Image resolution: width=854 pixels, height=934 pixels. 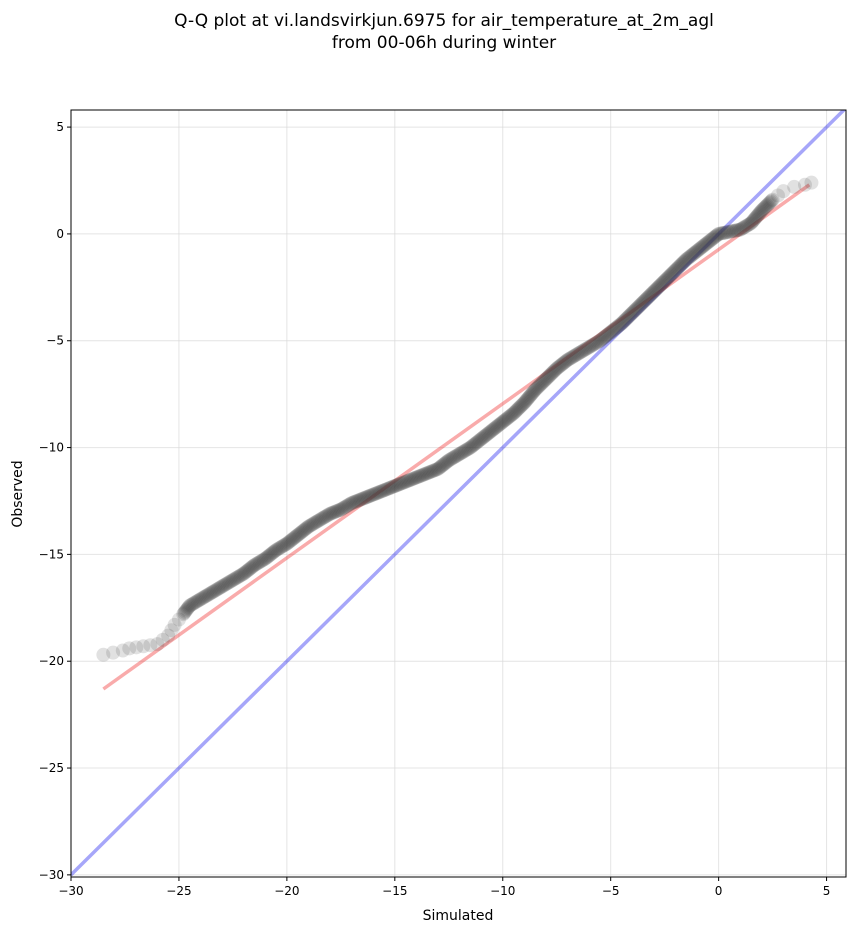 I want to click on y-tick-label: −25, so click(x=51, y=768).